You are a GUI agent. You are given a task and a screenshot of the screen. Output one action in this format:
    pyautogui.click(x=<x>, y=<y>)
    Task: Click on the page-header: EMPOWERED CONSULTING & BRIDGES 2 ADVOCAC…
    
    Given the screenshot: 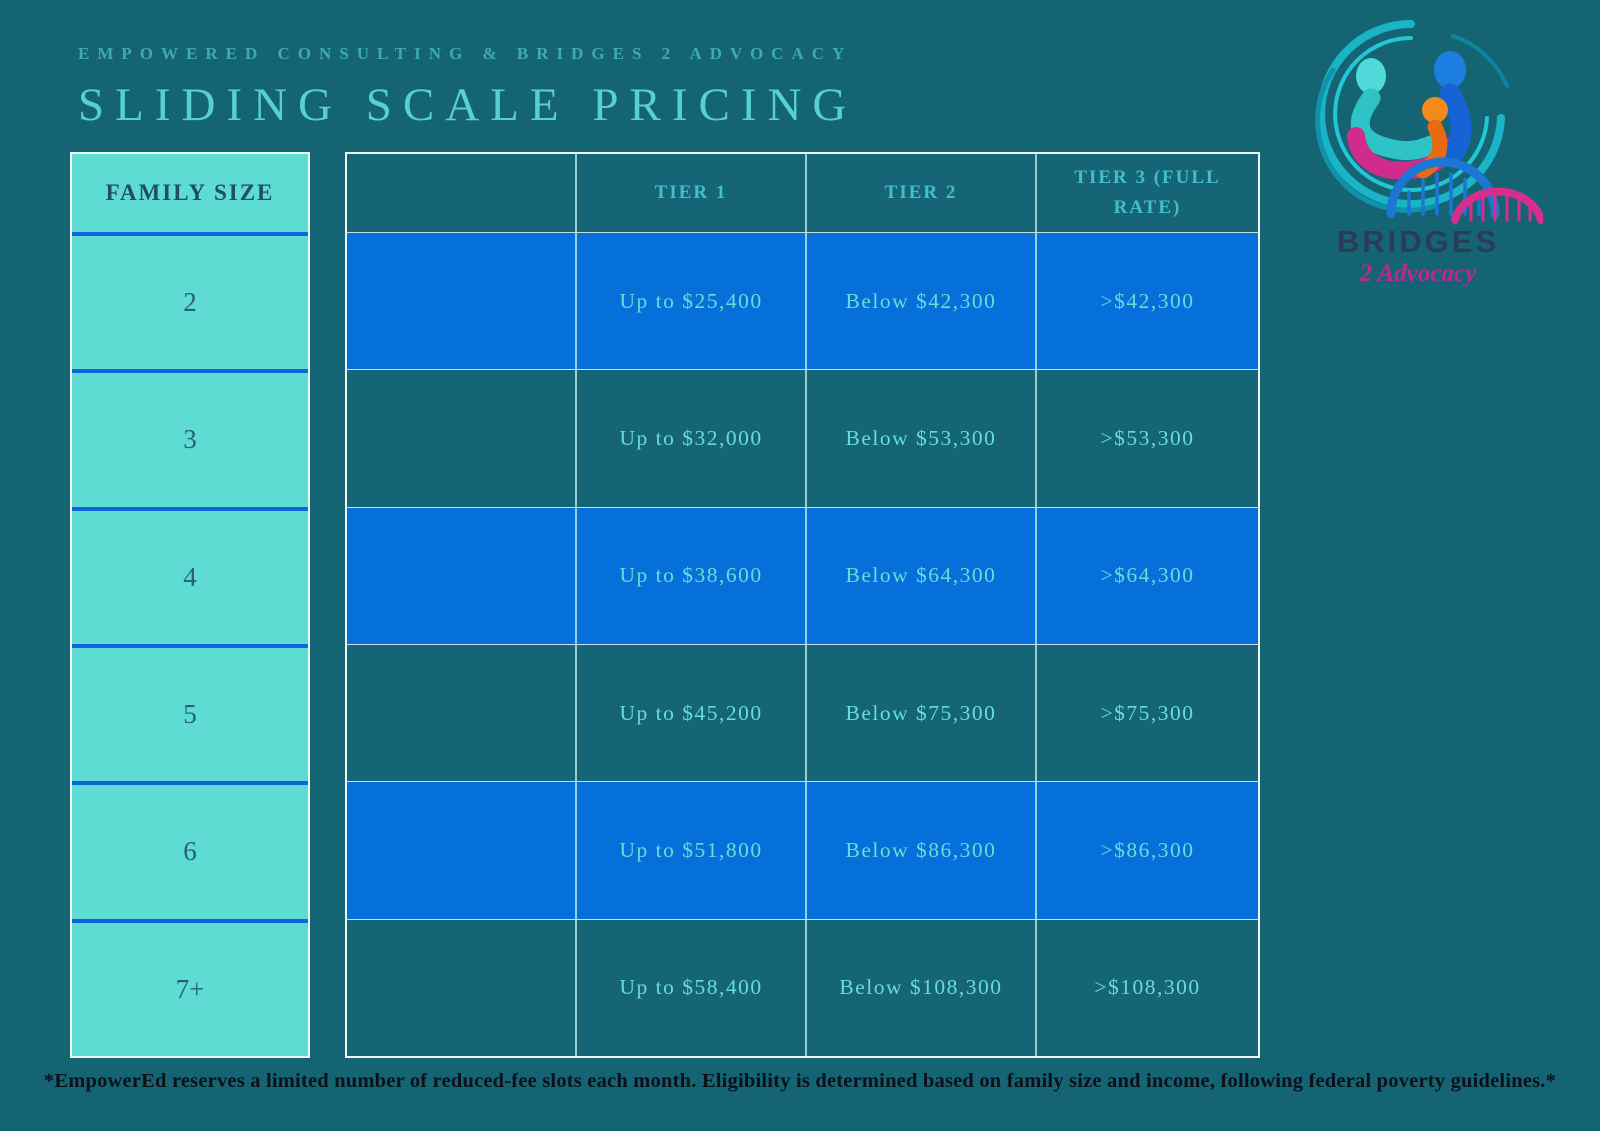 What is the action you would take?
    pyautogui.click(x=467, y=88)
    